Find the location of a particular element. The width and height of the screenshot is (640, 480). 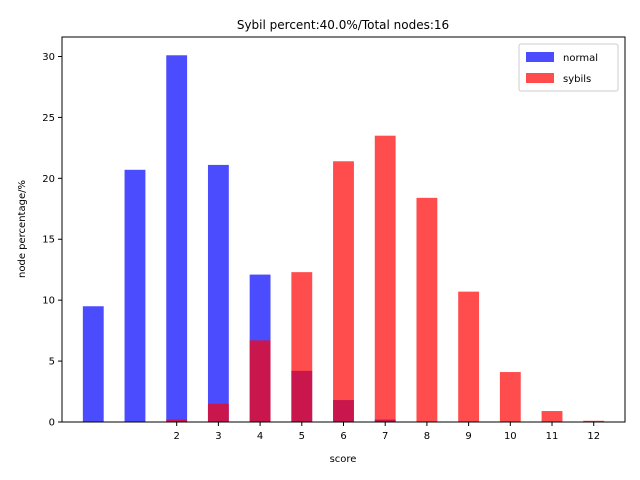

y-axis-label: node percentage/% is located at coordinates (22, 229).